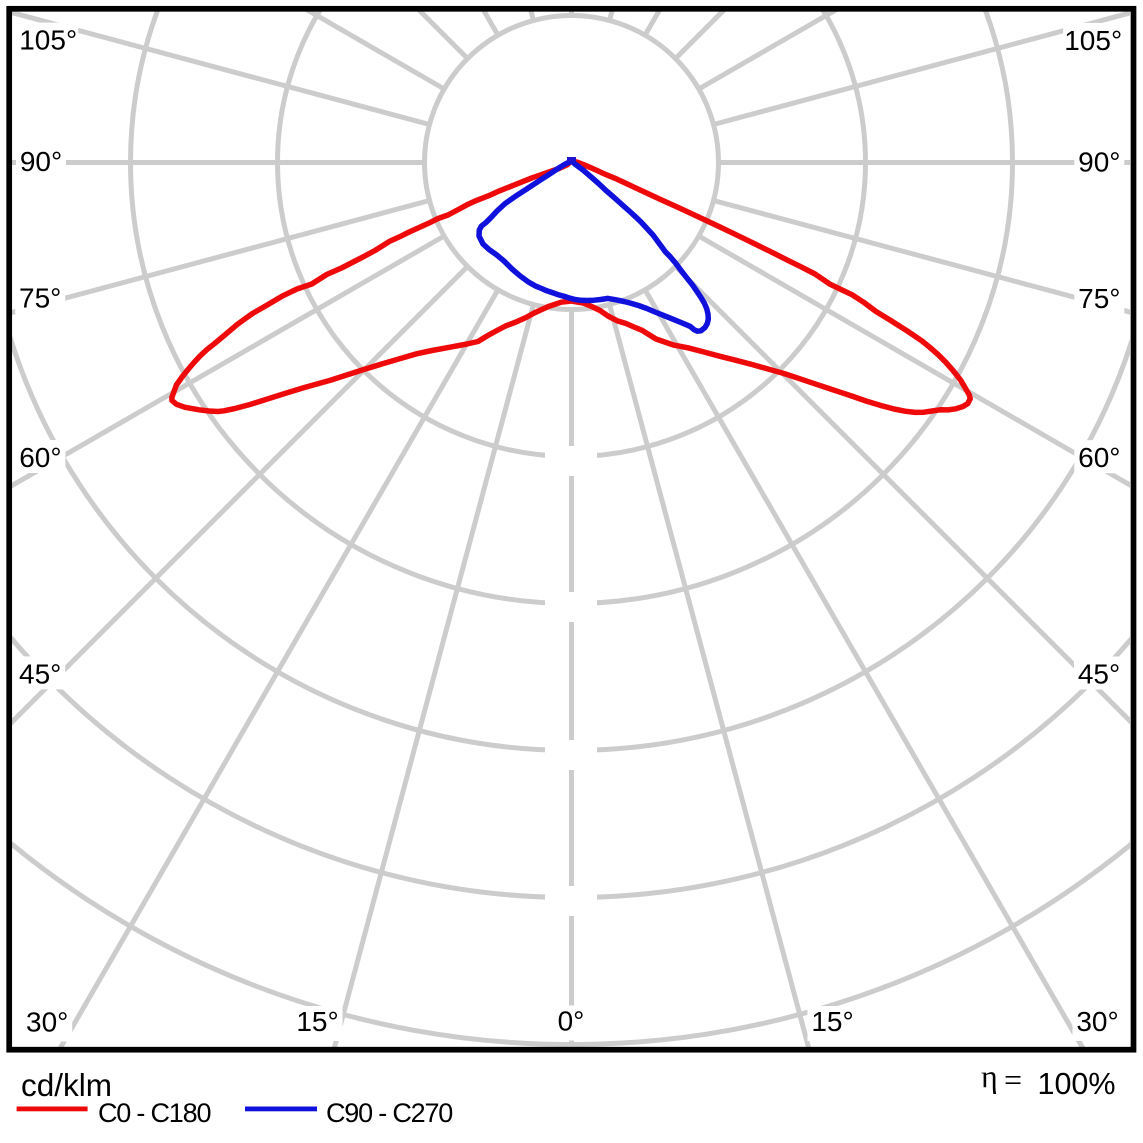 The height and width of the screenshot is (1143, 1143). What do you see at coordinates (154, 1113) in the screenshot?
I see `svg-text: C0 - C180` at bounding box center [154, 1113].